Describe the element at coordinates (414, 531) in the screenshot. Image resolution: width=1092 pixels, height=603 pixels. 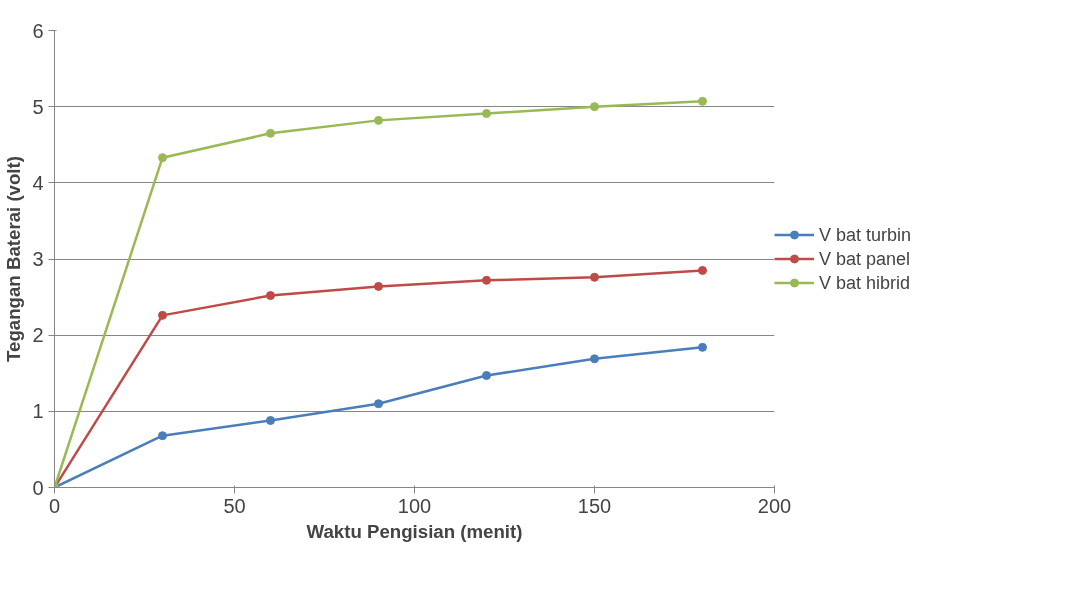
I see `x-axis-title: Waktu Pengisian (menit)` at that location.